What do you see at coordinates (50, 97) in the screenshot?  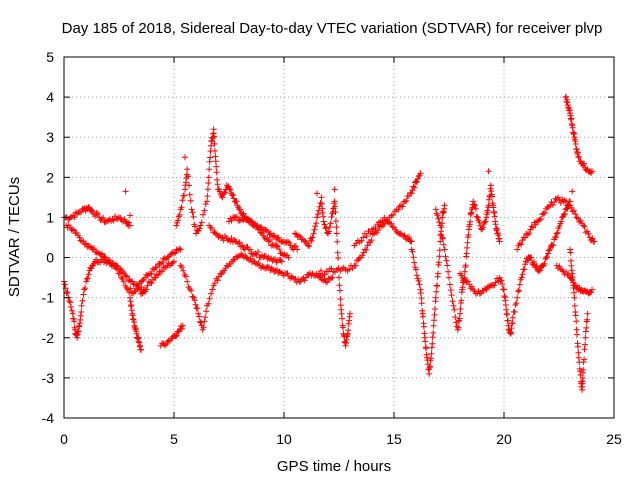 I see `y-tick-label: 4` at bounding box center [50, 97].